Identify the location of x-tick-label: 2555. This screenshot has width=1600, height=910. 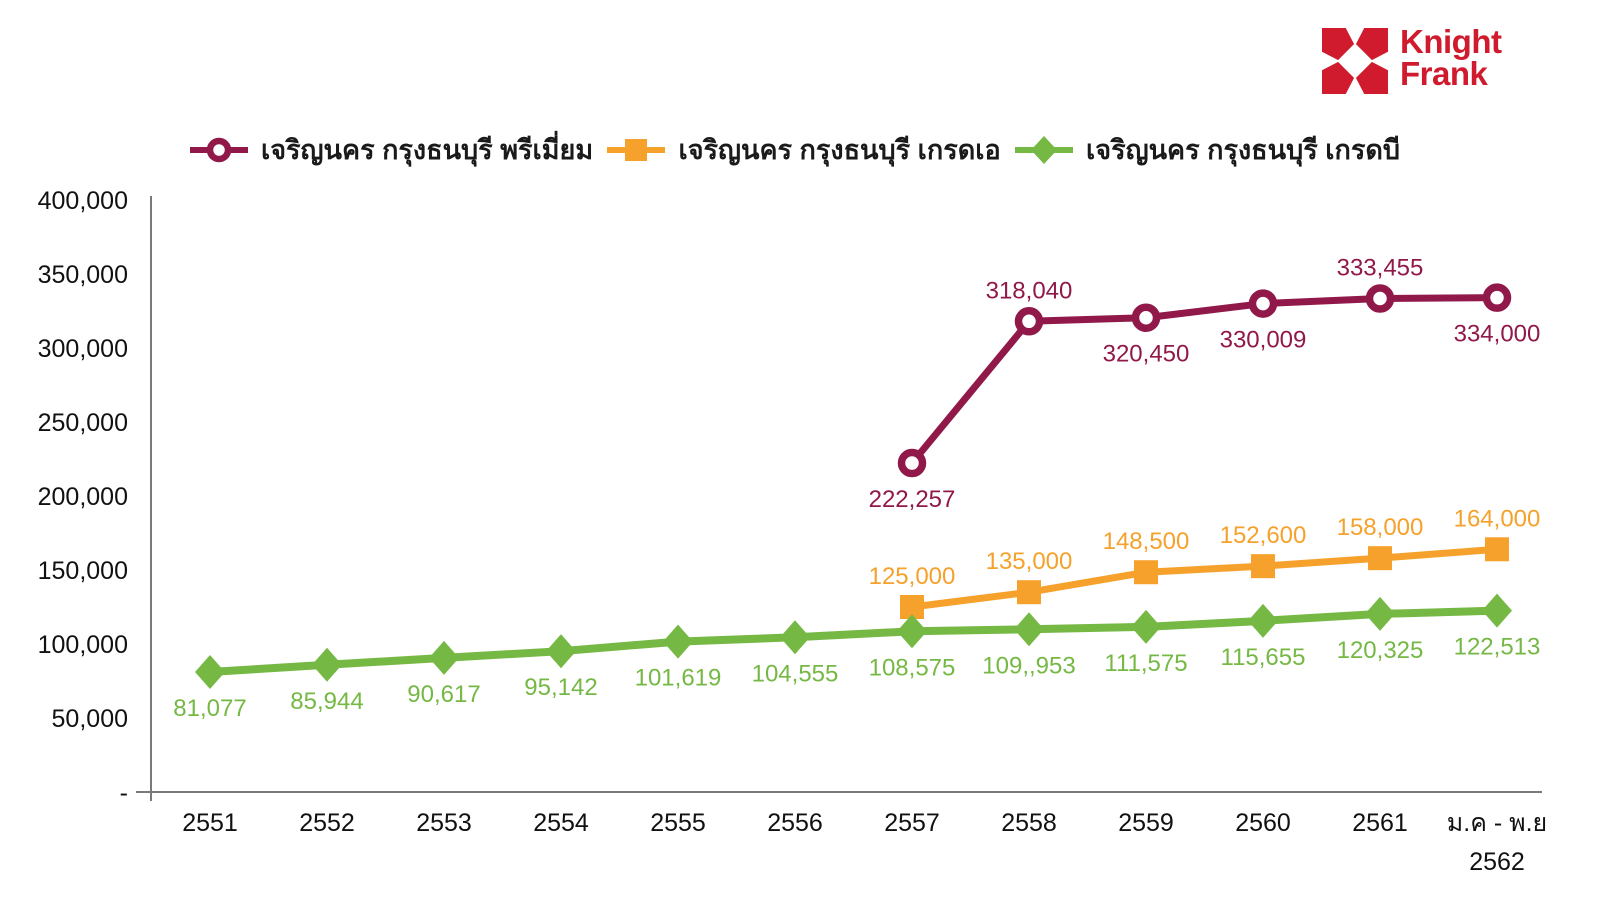
(678, 823).